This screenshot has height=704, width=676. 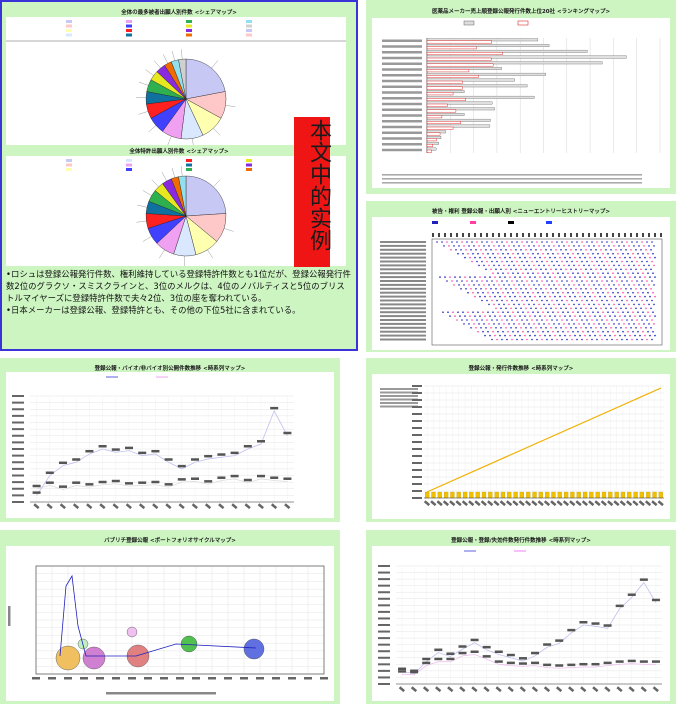 I want to click on panel-issue-timeline: 登録公報・発行件数推移 <時系列マップ>, so click(x=521, y=440).